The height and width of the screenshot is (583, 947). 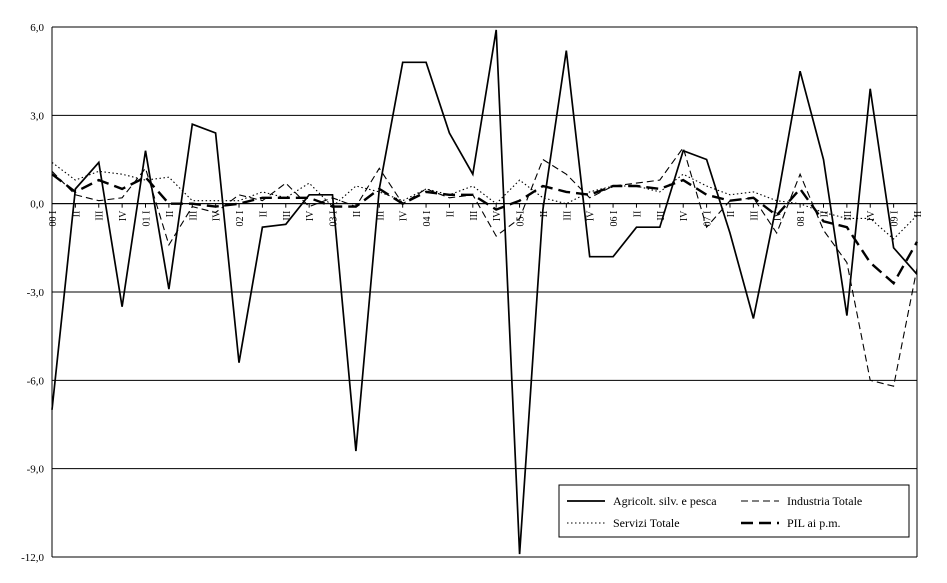 I want to click on y-tick-label: 3,0, so click(x=37, y=116).